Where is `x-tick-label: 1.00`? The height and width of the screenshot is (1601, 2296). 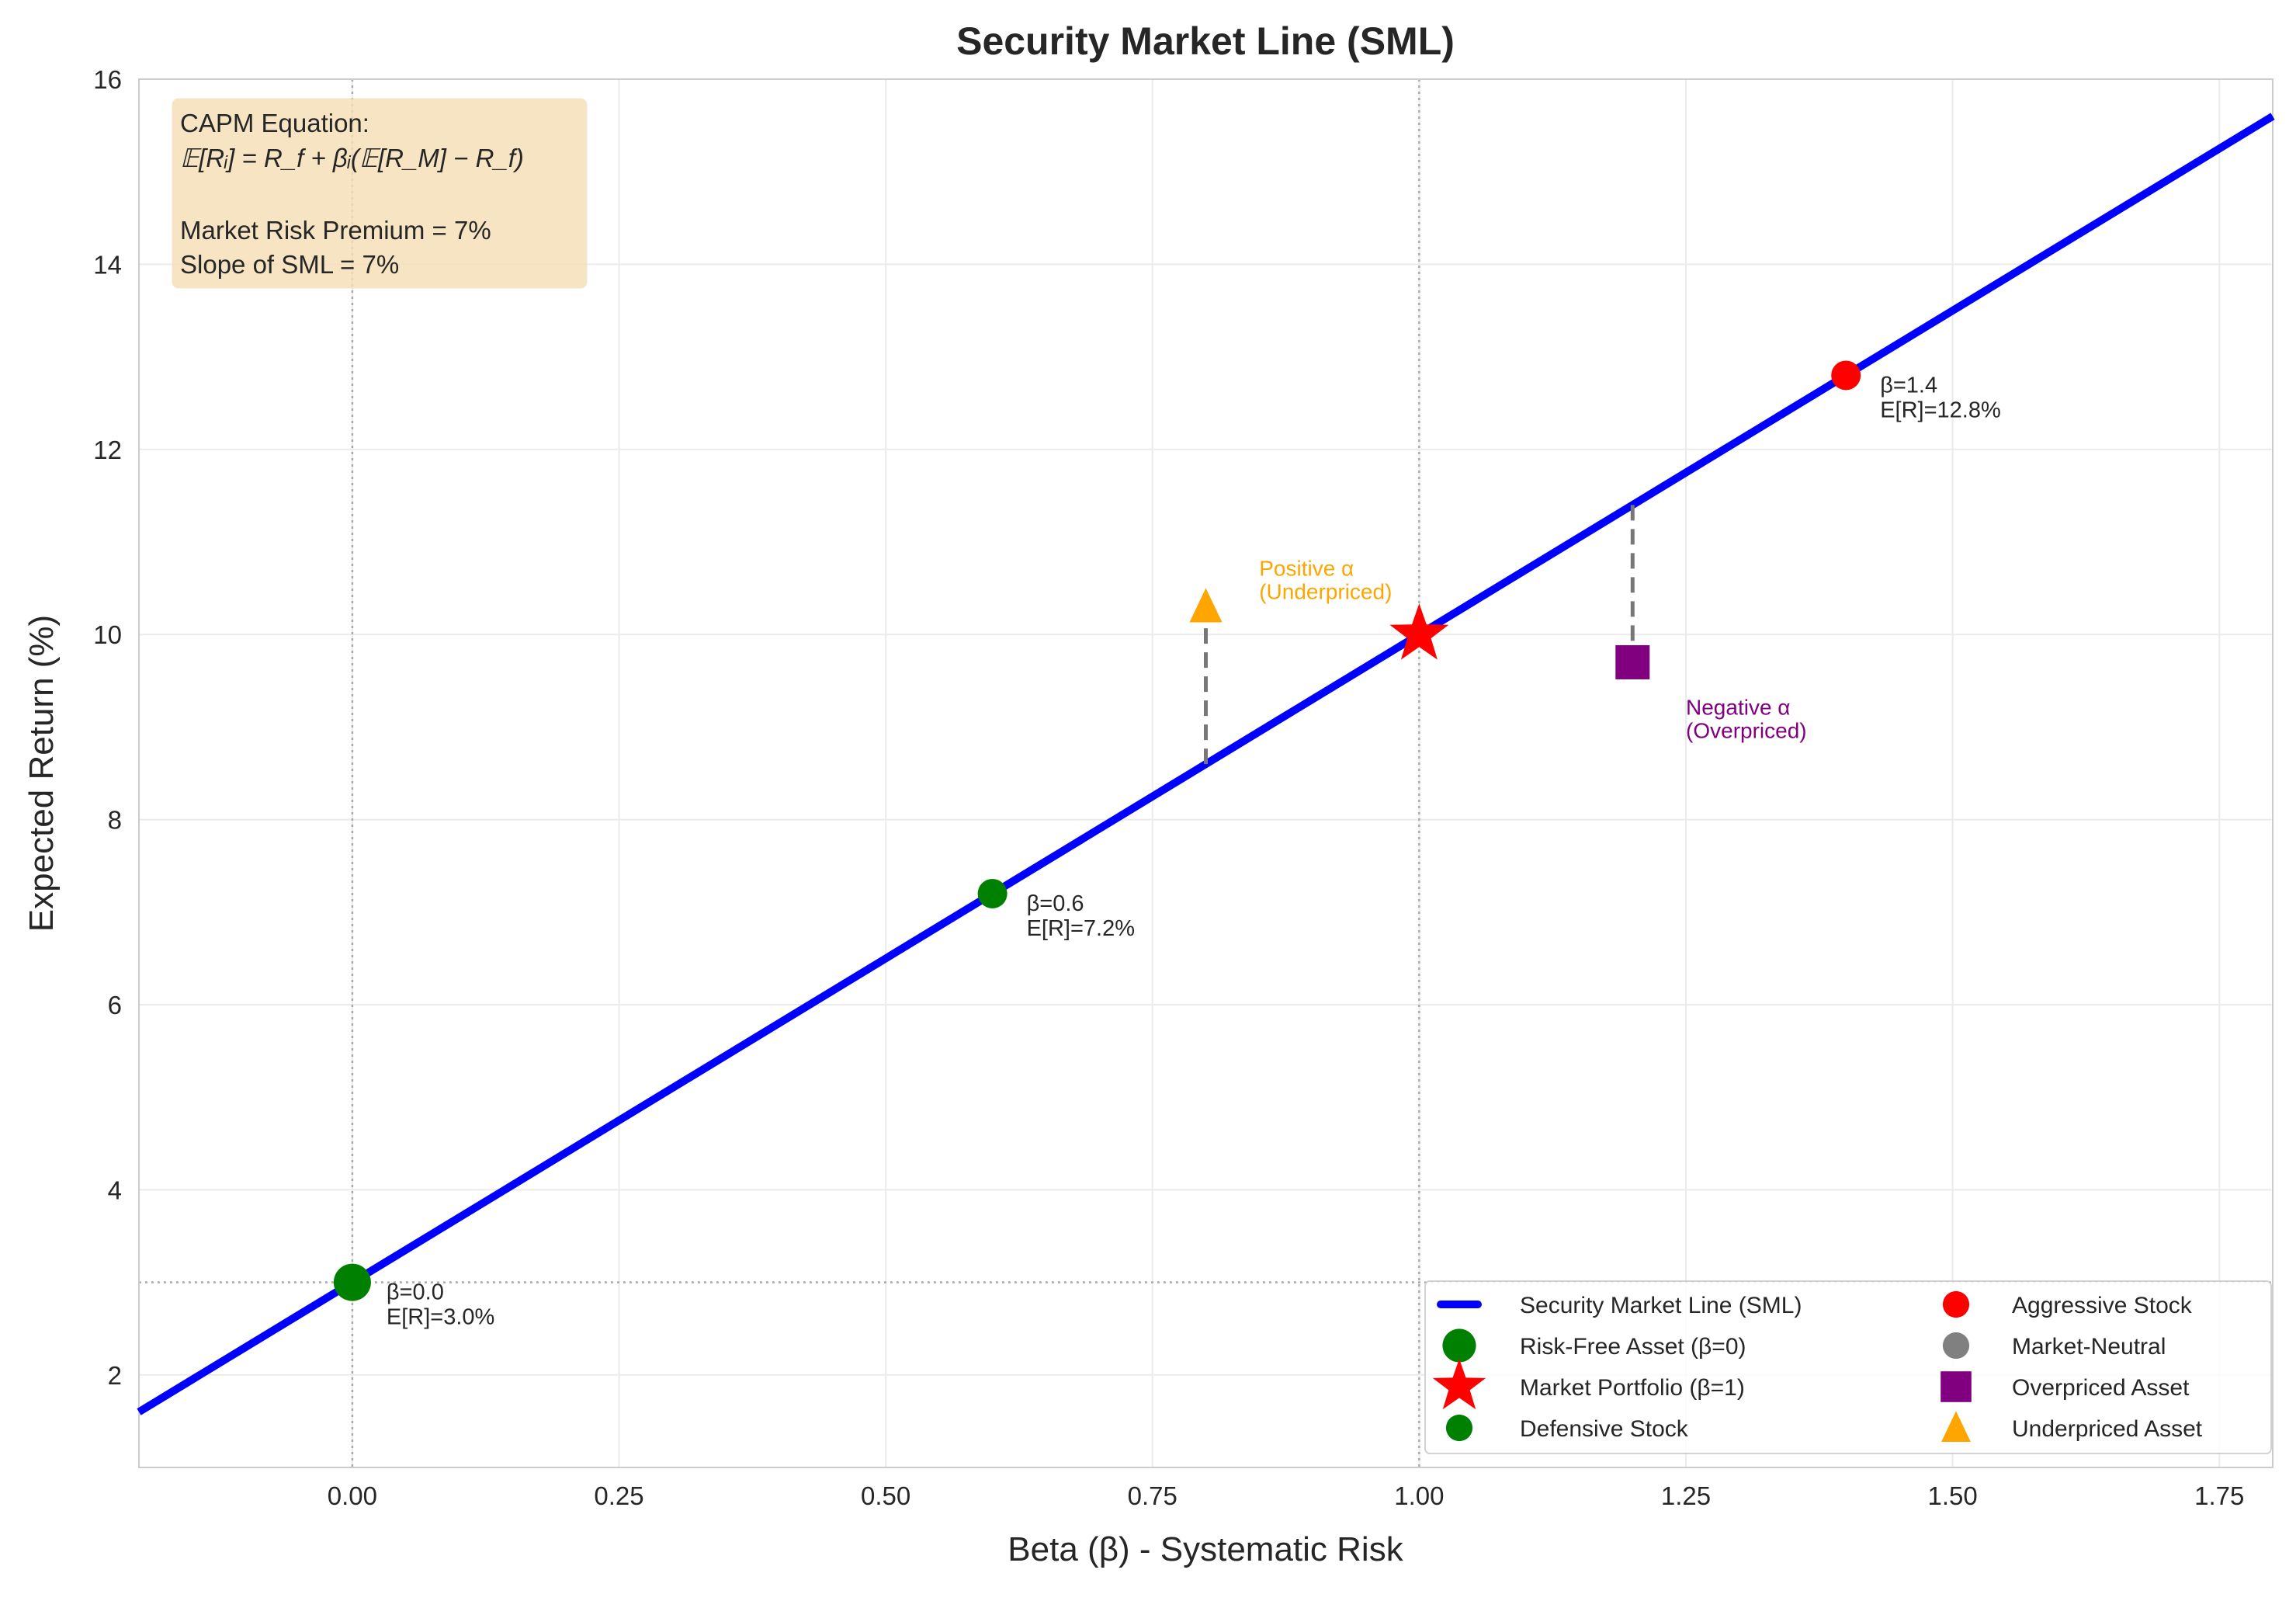
x-tick-label: 1.00 is located at coordinates (1419, 1495).